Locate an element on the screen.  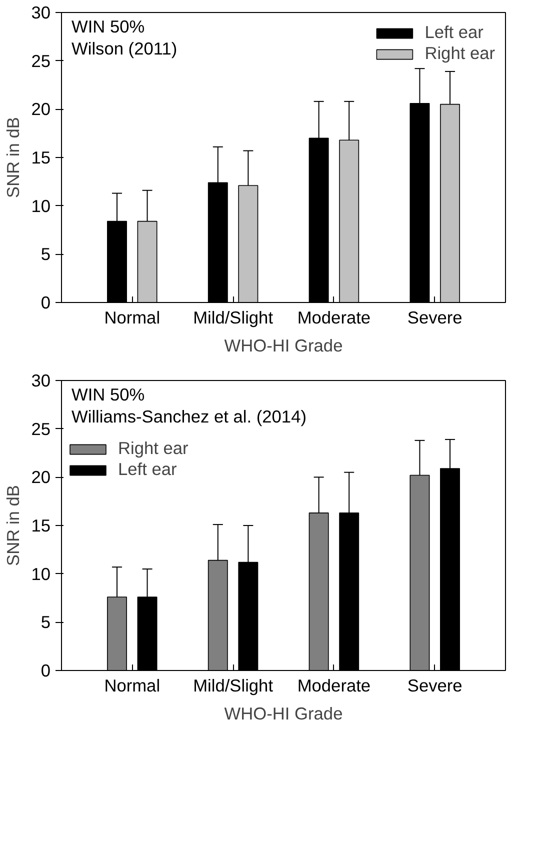
annotation: Wilson (2011) is located at coordinates (125, 48).